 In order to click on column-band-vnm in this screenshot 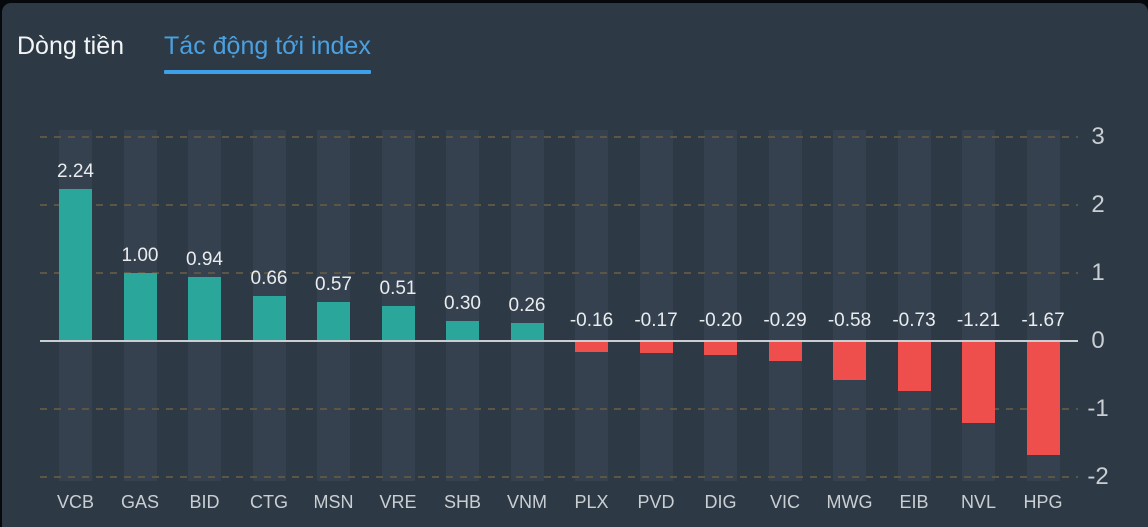, I will do `click(527, 305)`.